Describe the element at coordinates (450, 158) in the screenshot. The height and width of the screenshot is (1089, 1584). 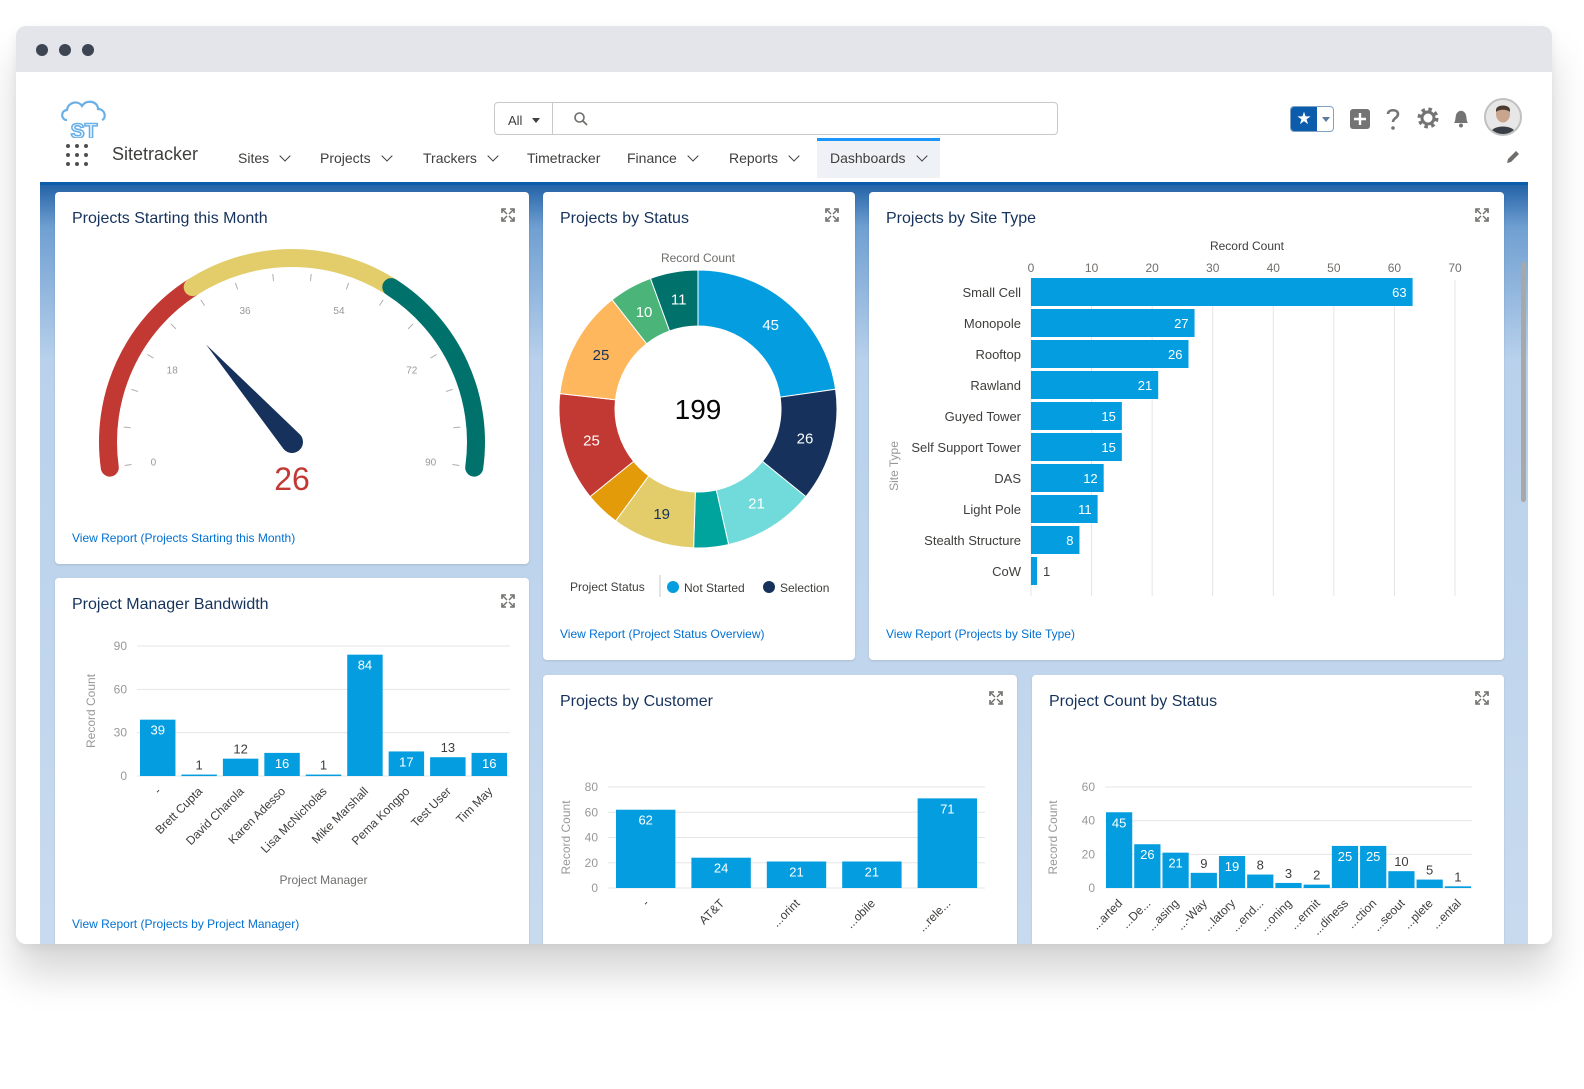
I see `nav-item-label: Trackers` at that location.